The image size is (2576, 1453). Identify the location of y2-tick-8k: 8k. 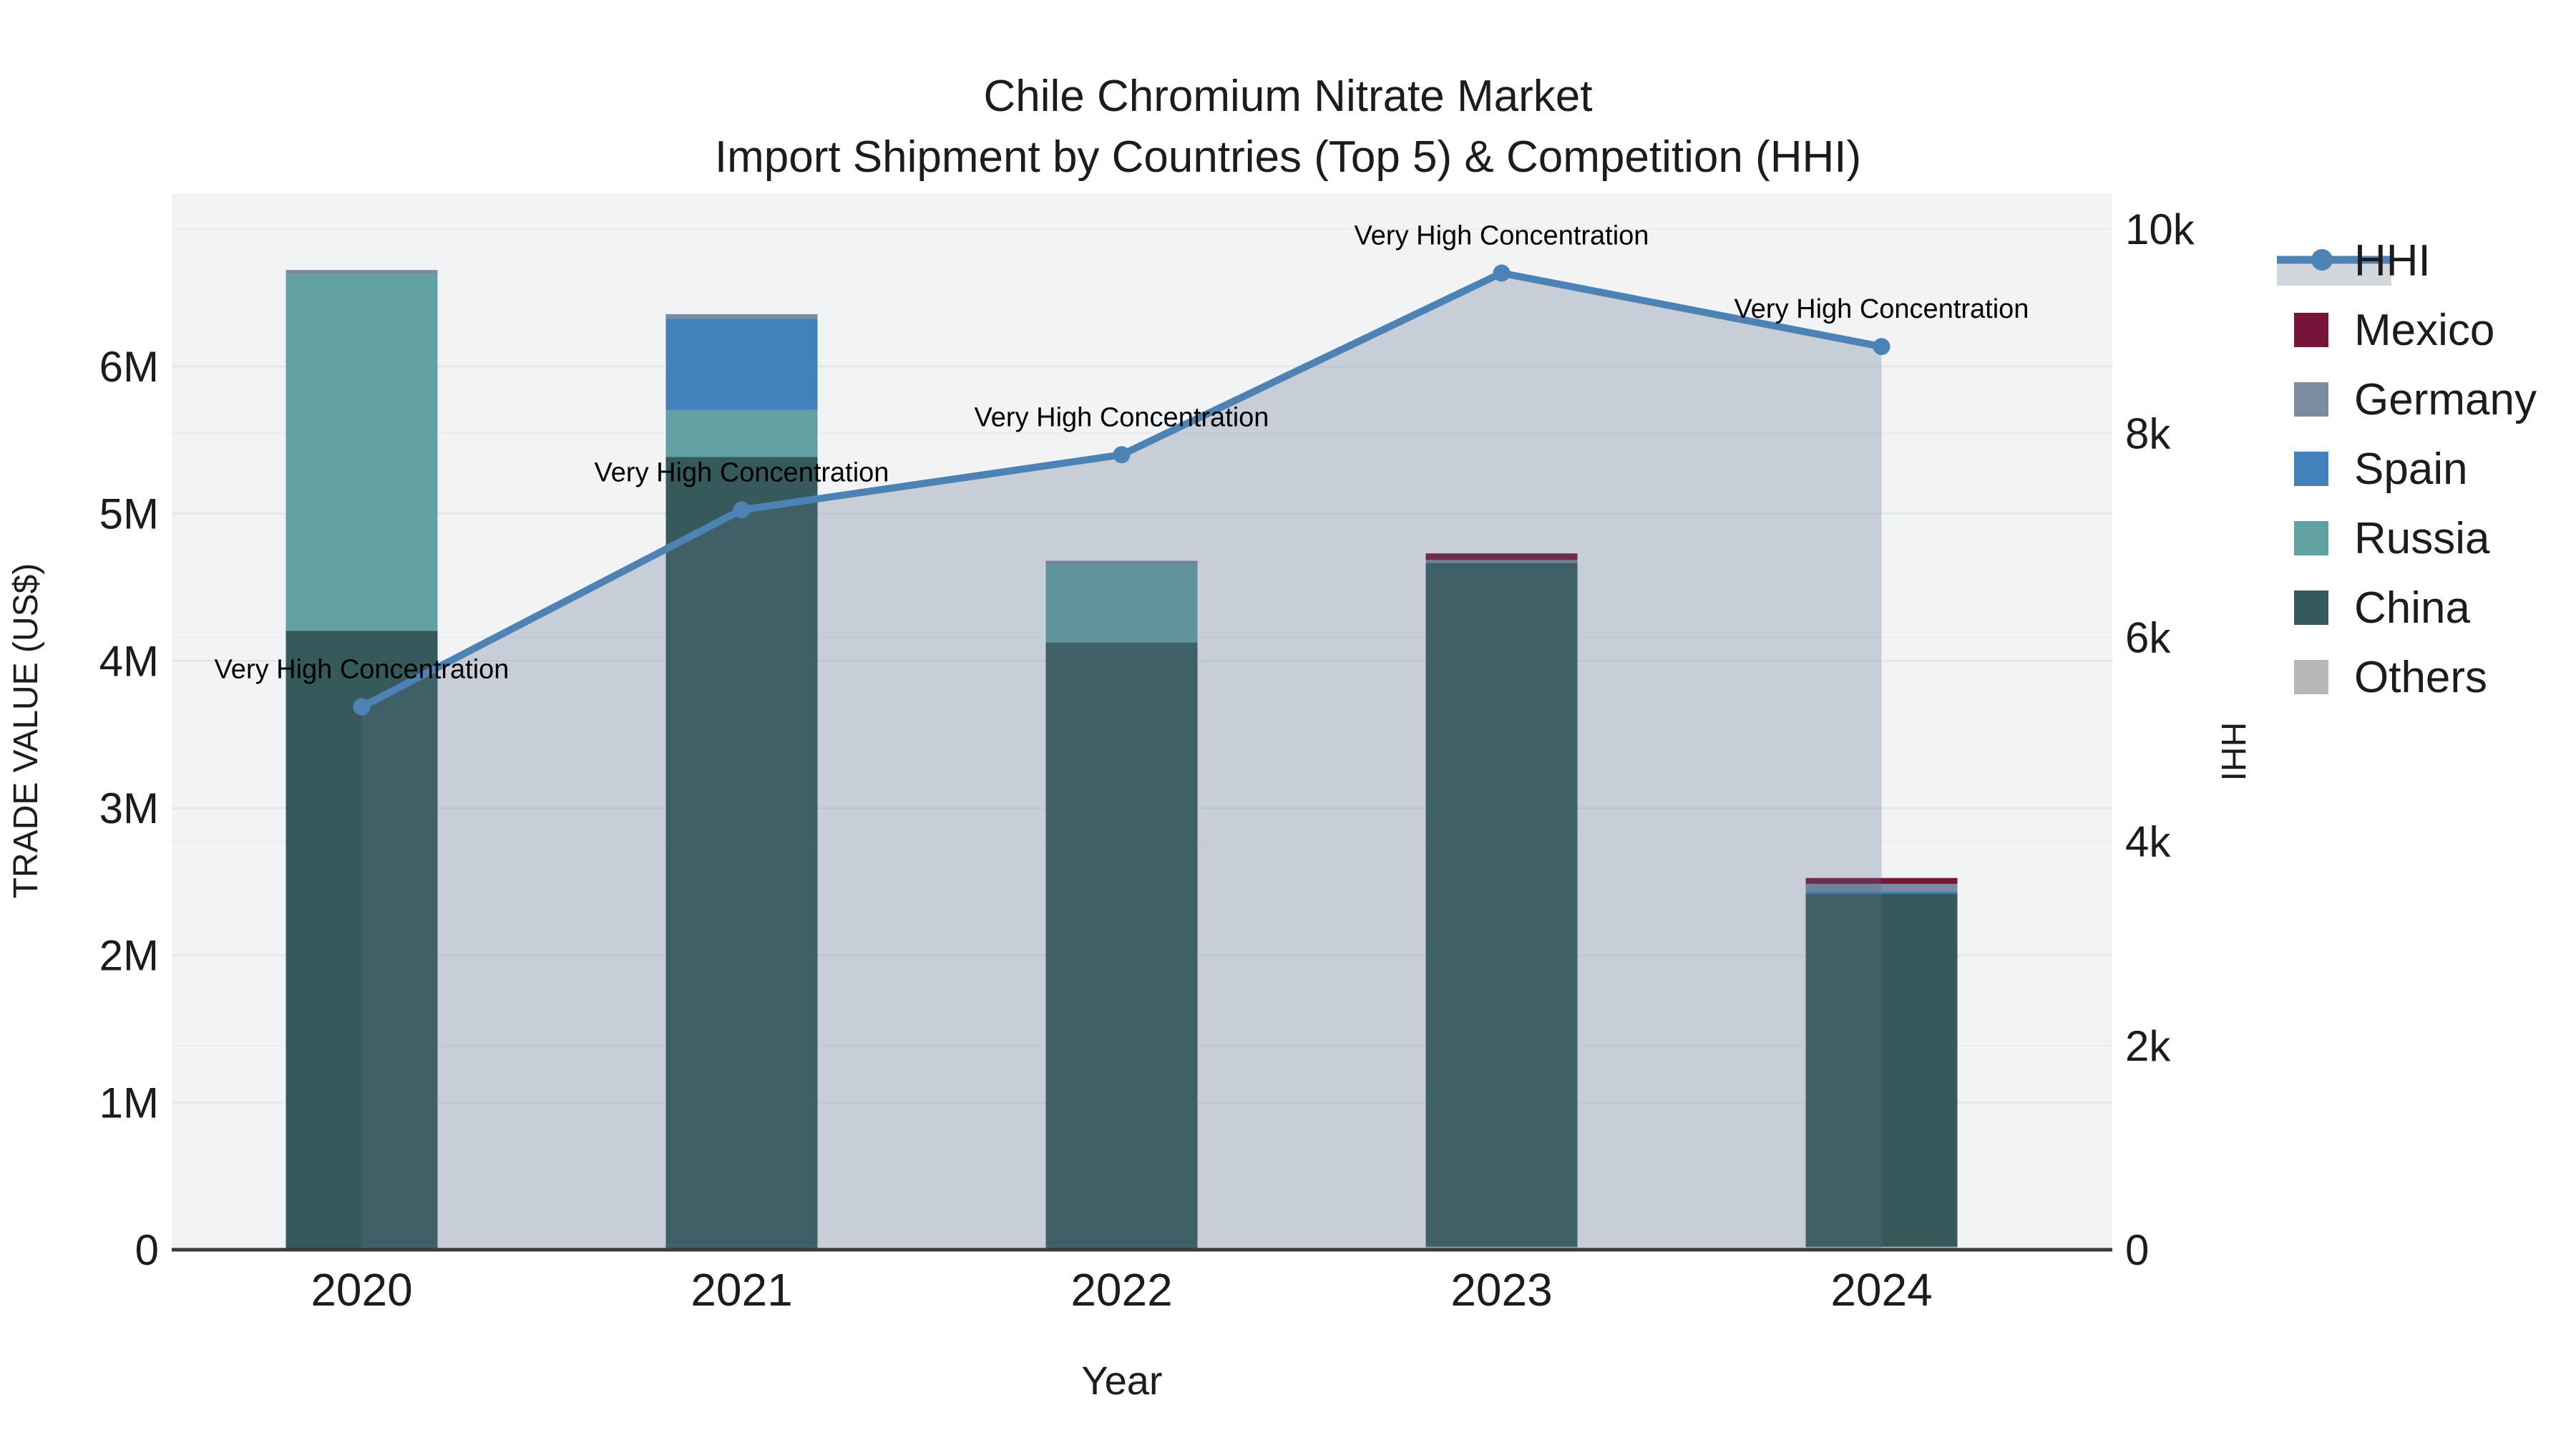
(2148, 433).